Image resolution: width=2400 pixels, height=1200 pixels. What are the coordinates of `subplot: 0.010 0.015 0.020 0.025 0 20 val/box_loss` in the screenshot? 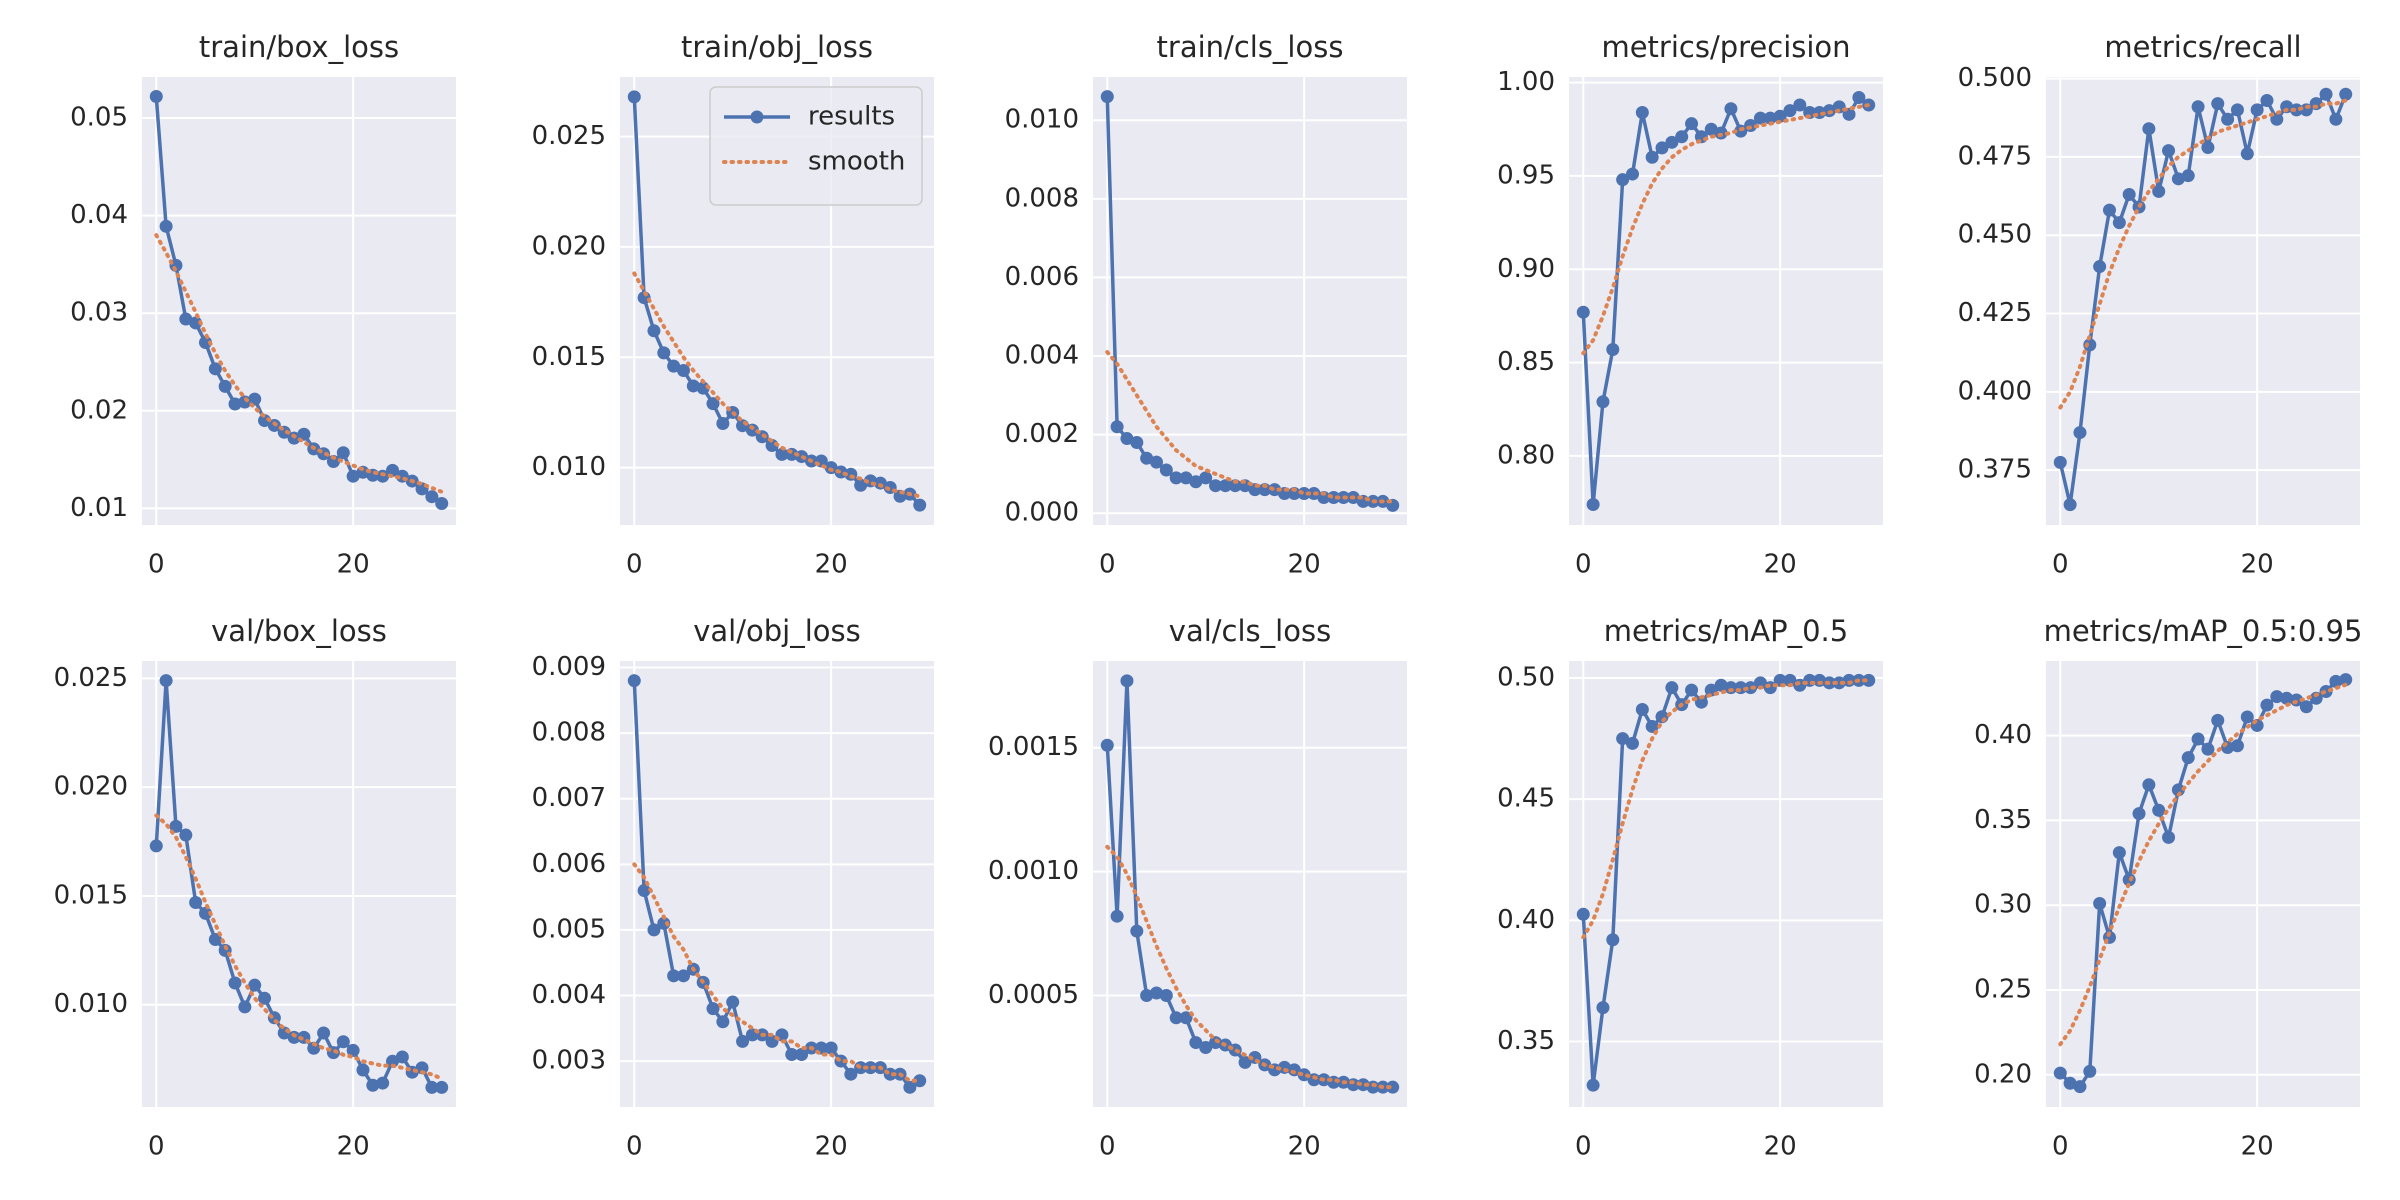 It's located at (255, 888).